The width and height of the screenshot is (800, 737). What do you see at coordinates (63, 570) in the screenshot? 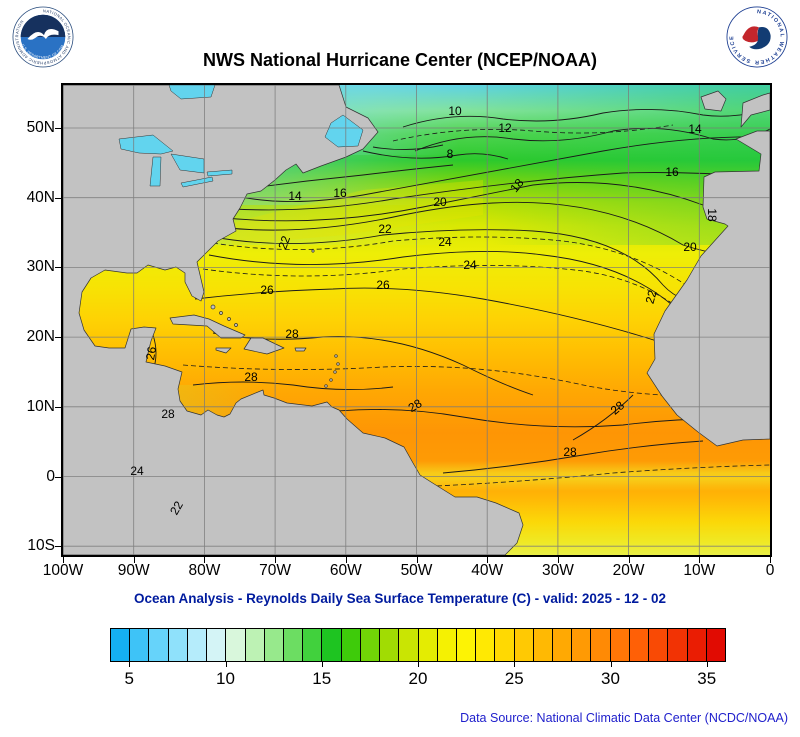
I see `lon-label-100W: 100W` at bounding box center [63, 570].